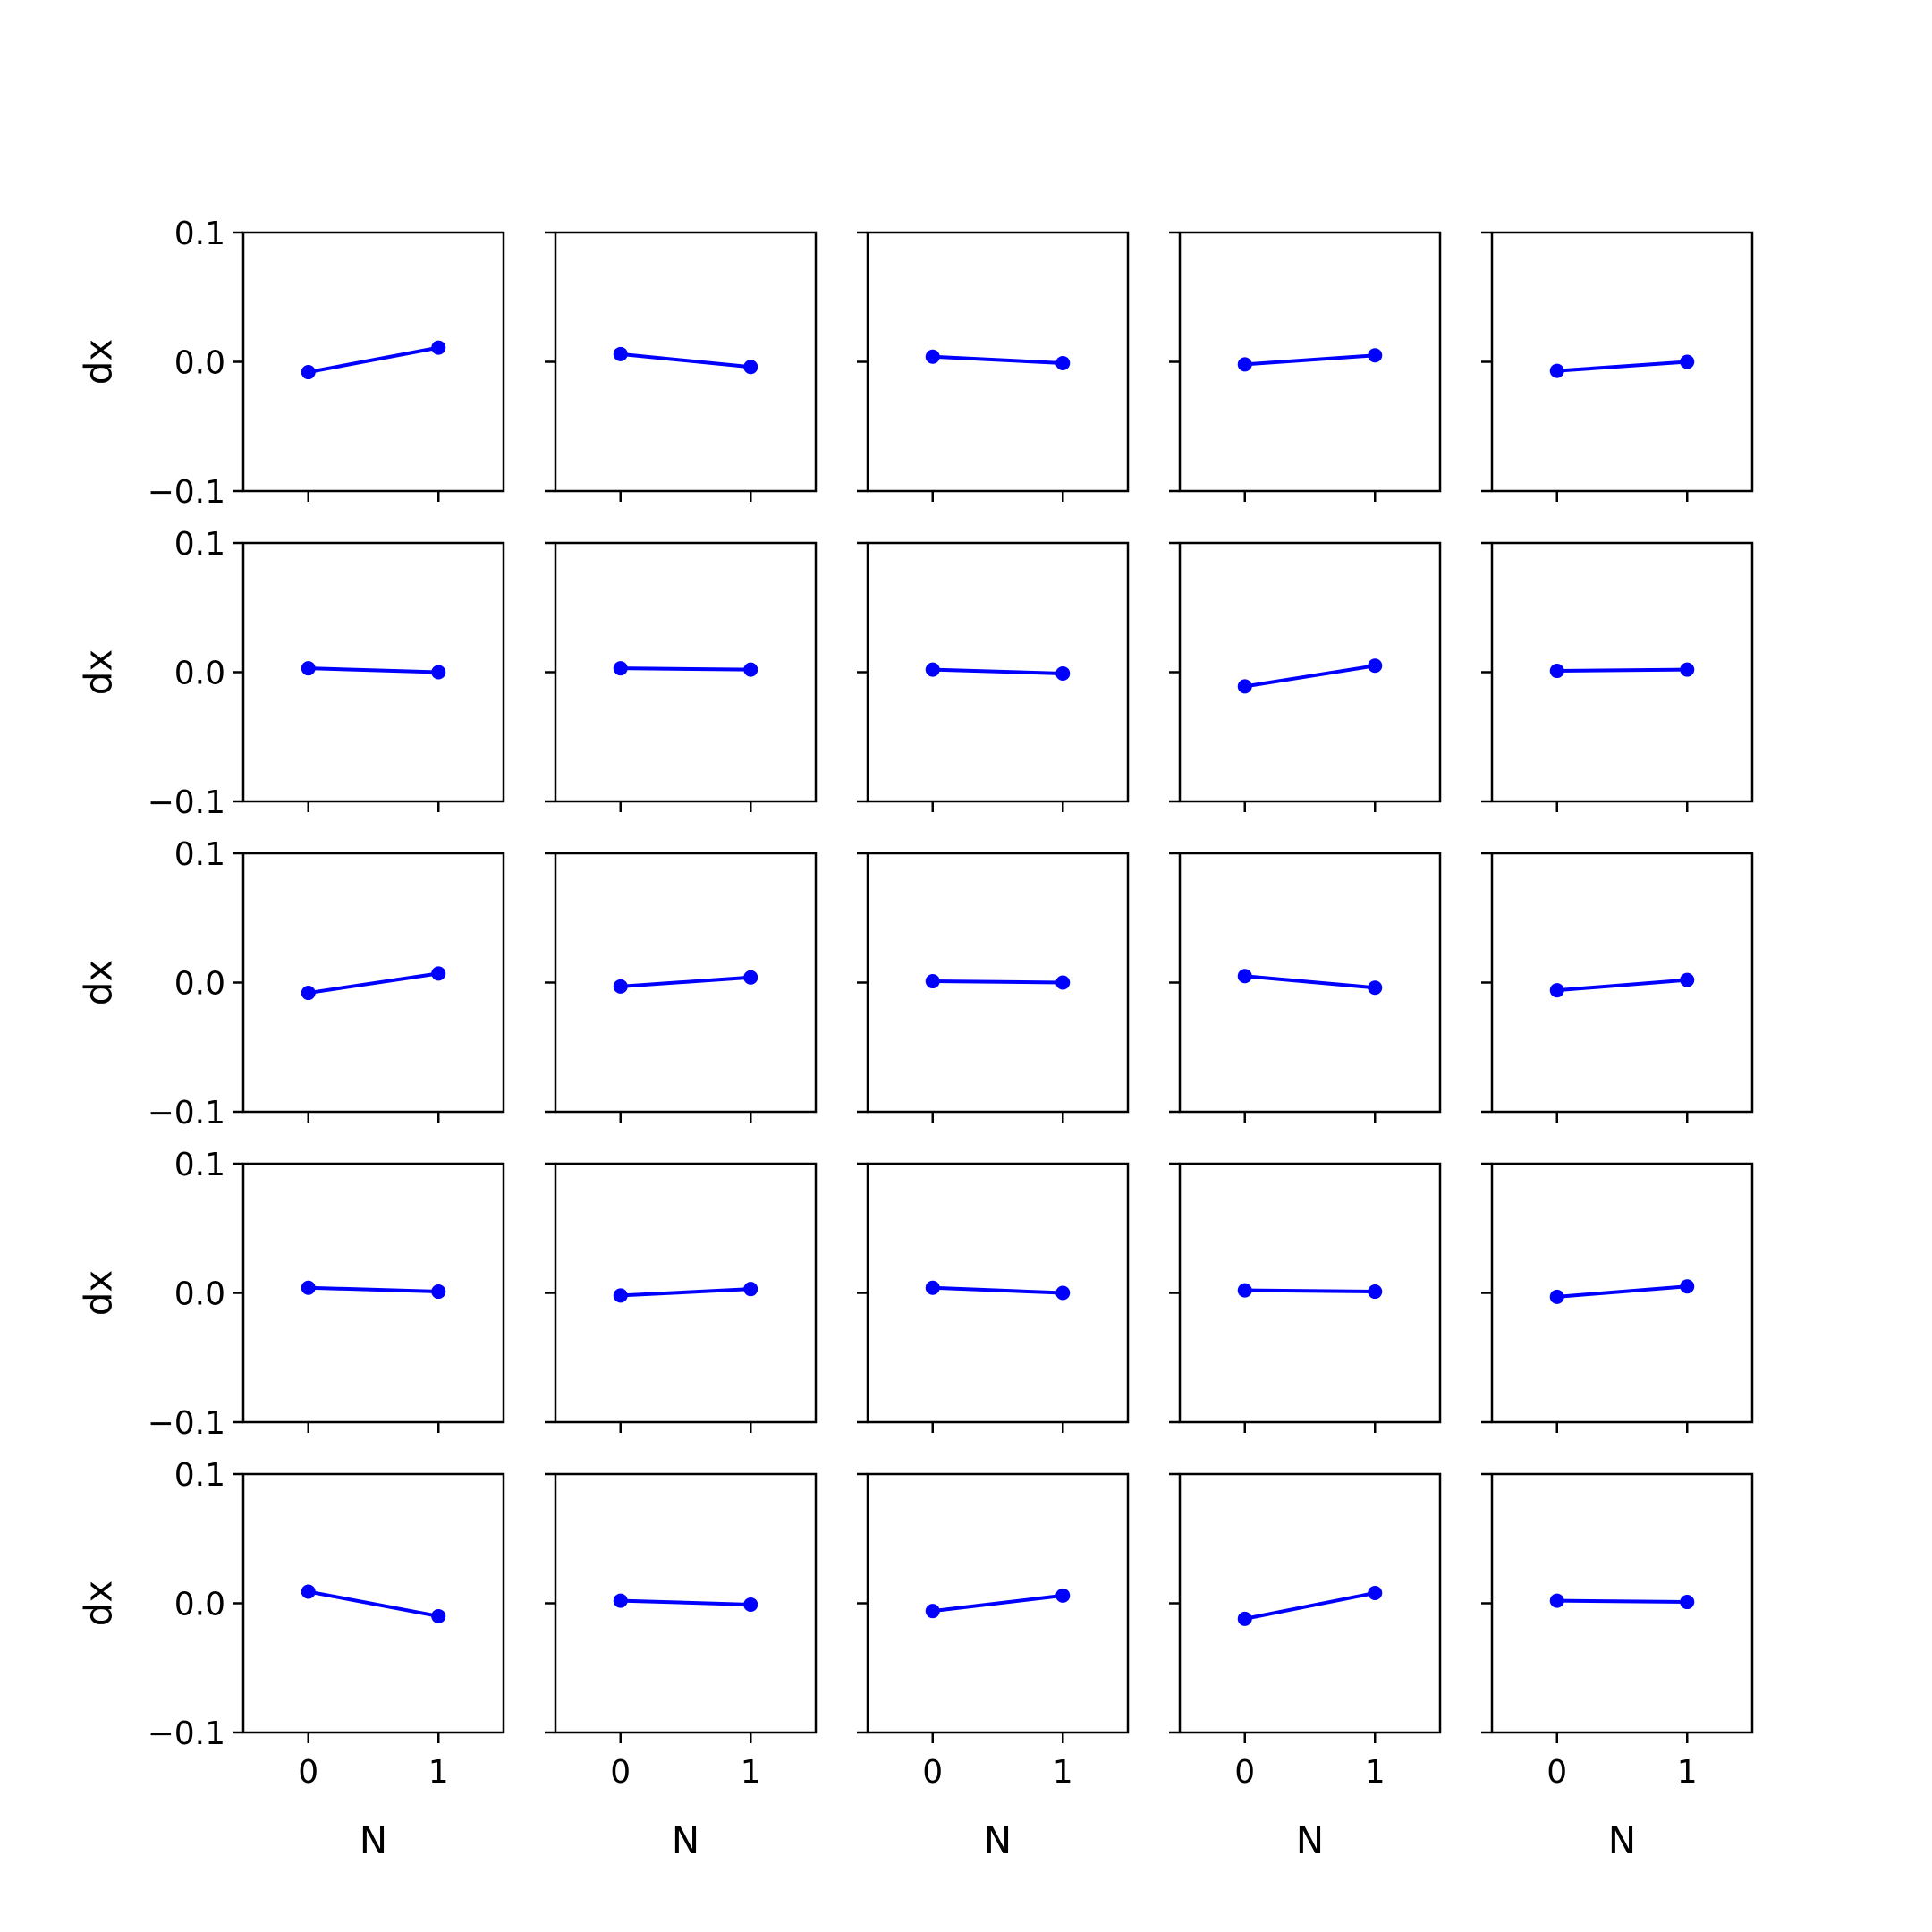  I want to click on subplot-r0-c1, so click(681, 366).